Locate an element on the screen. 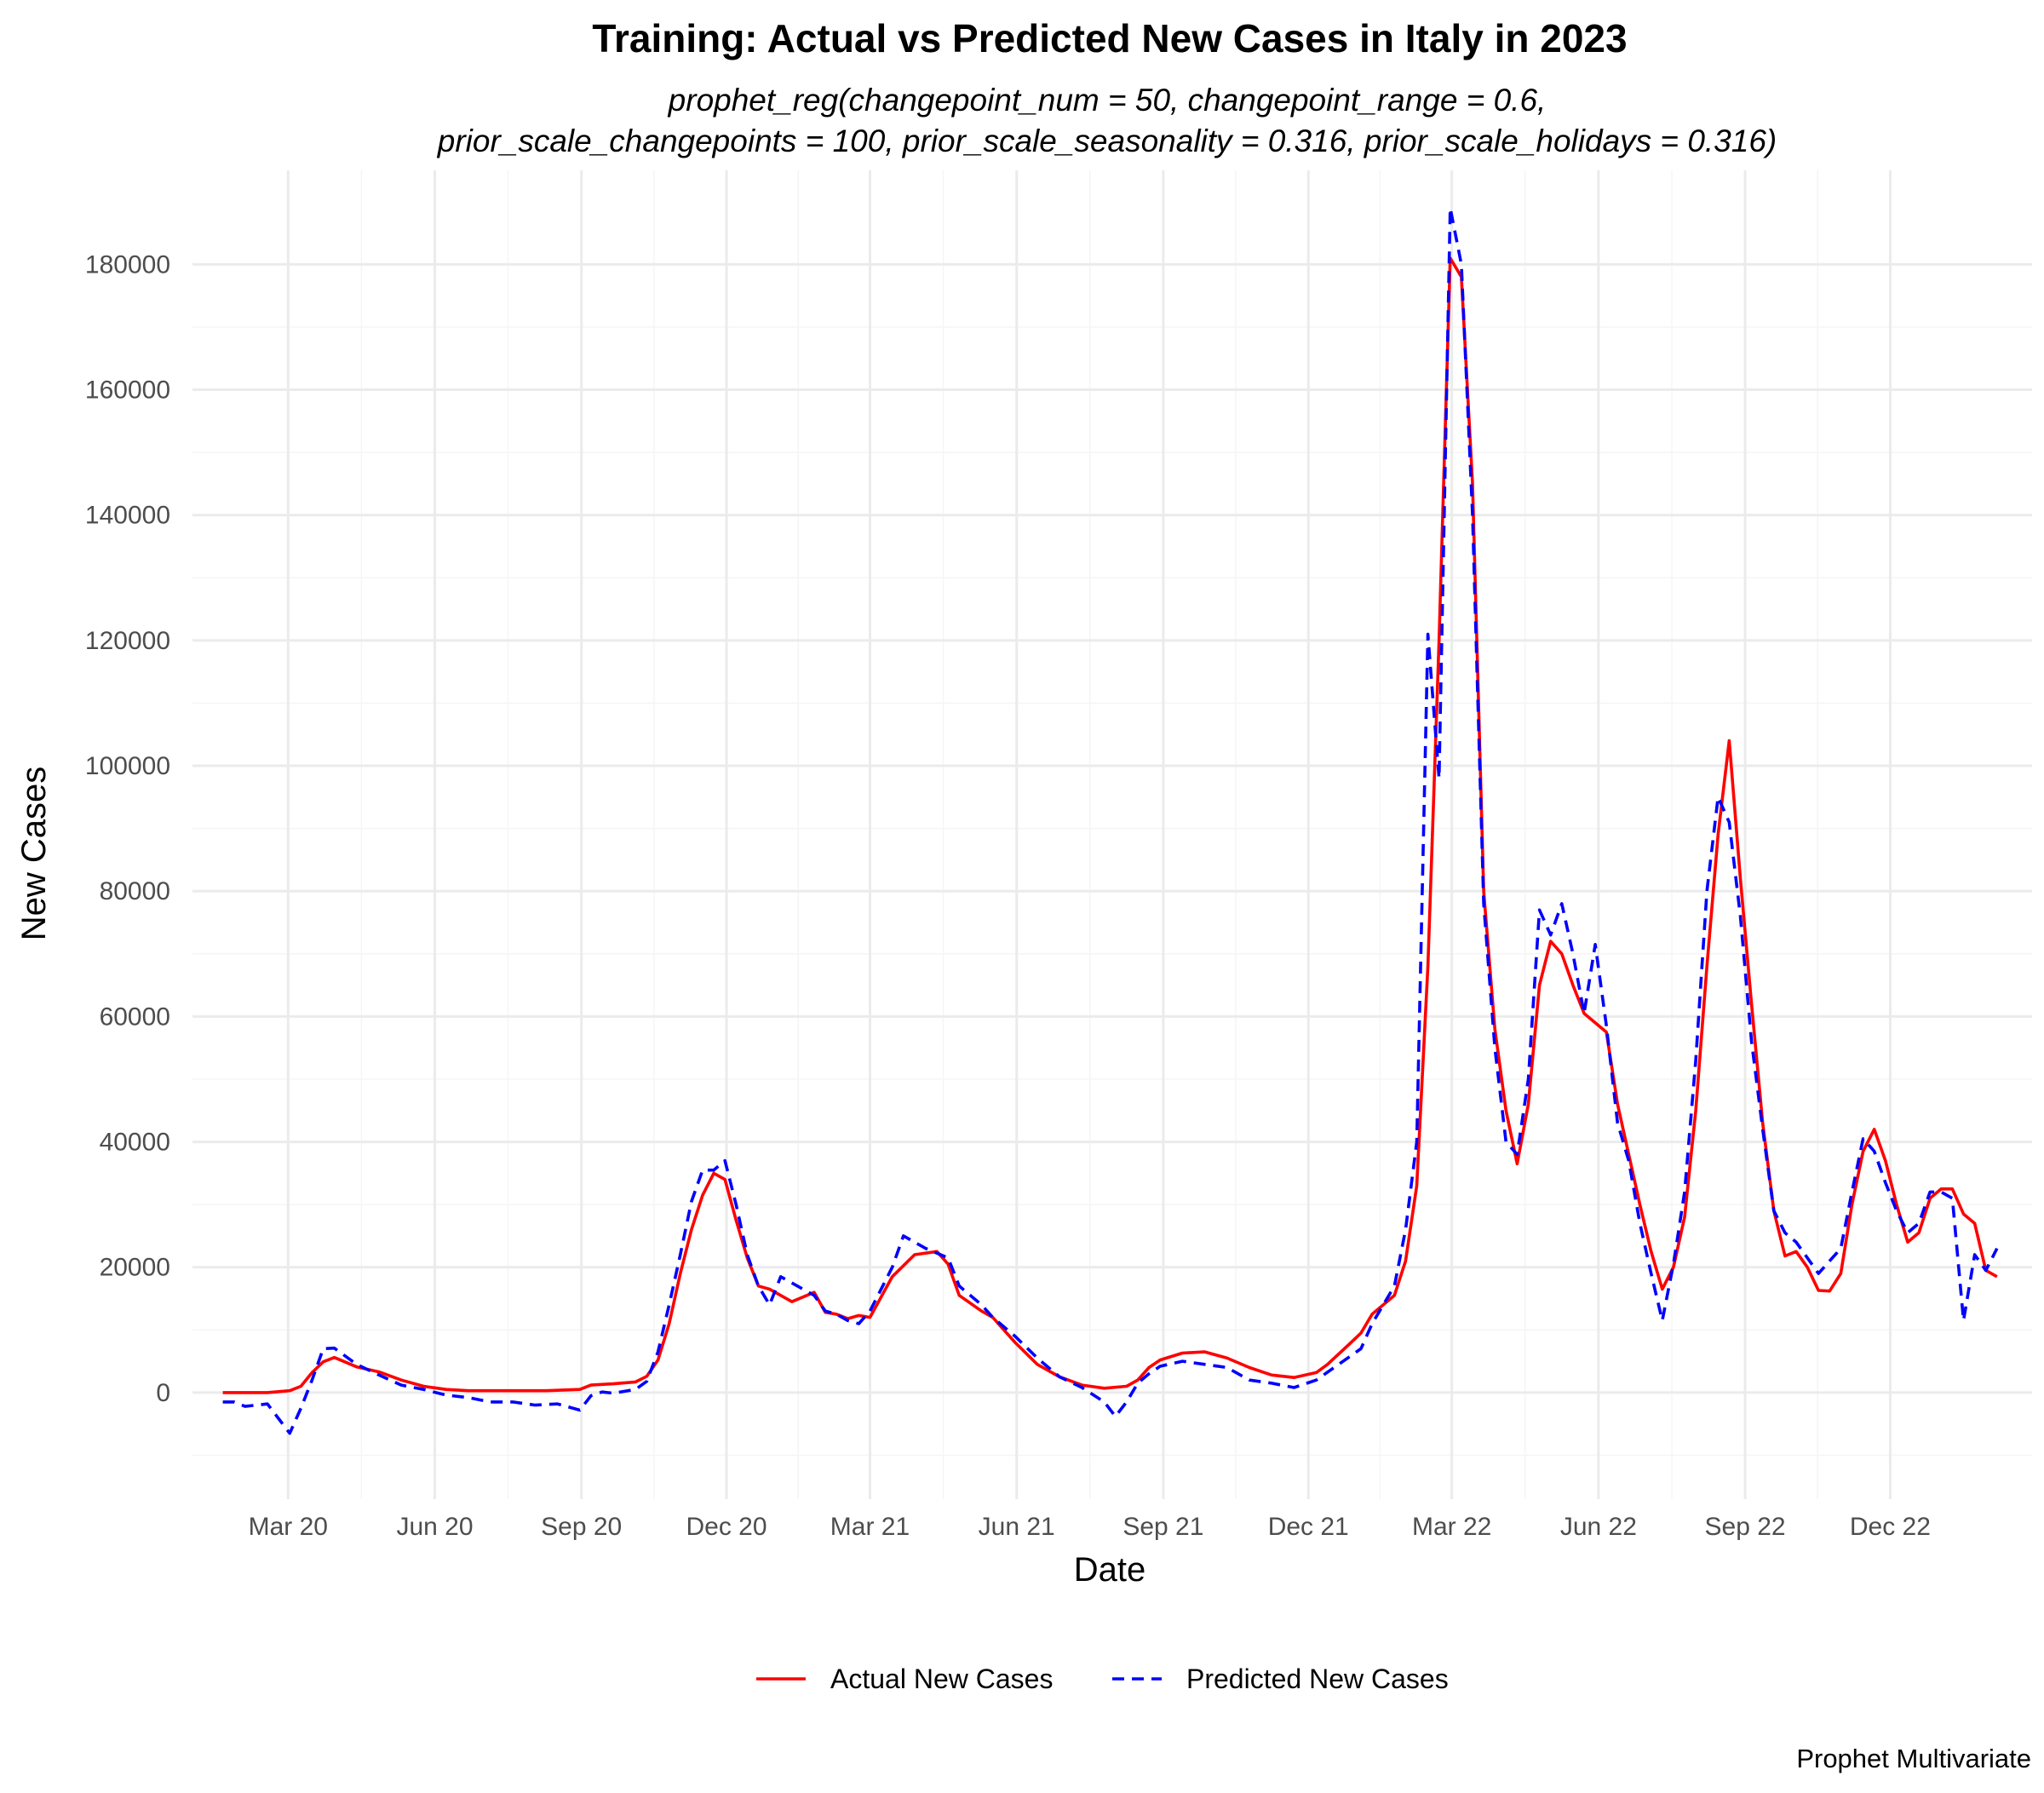 Image resolution: width=2044 pixels, height=1793 pixels. x-tick-label: Mar 21 is located at coordinates (870, 1527).